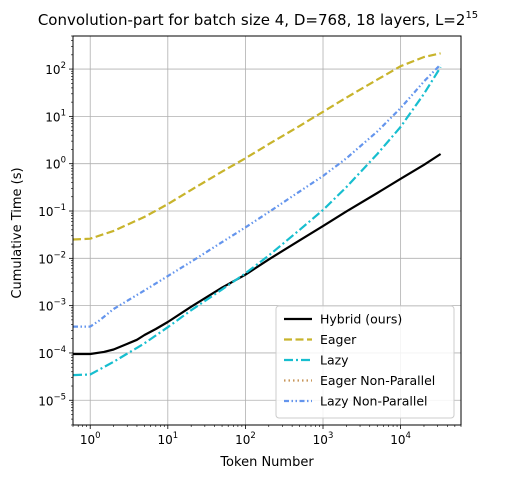 The height and width of the screenshot is (479, 521). What do you see at coordinates (52, 353) in the screenshot?
I see `y-tick-label: 10⁻⁴` at bounding box center [52, 353].